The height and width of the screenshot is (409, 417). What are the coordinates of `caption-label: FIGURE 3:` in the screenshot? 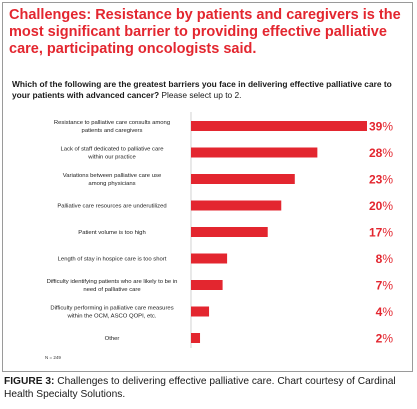 It's located at (29, 381).